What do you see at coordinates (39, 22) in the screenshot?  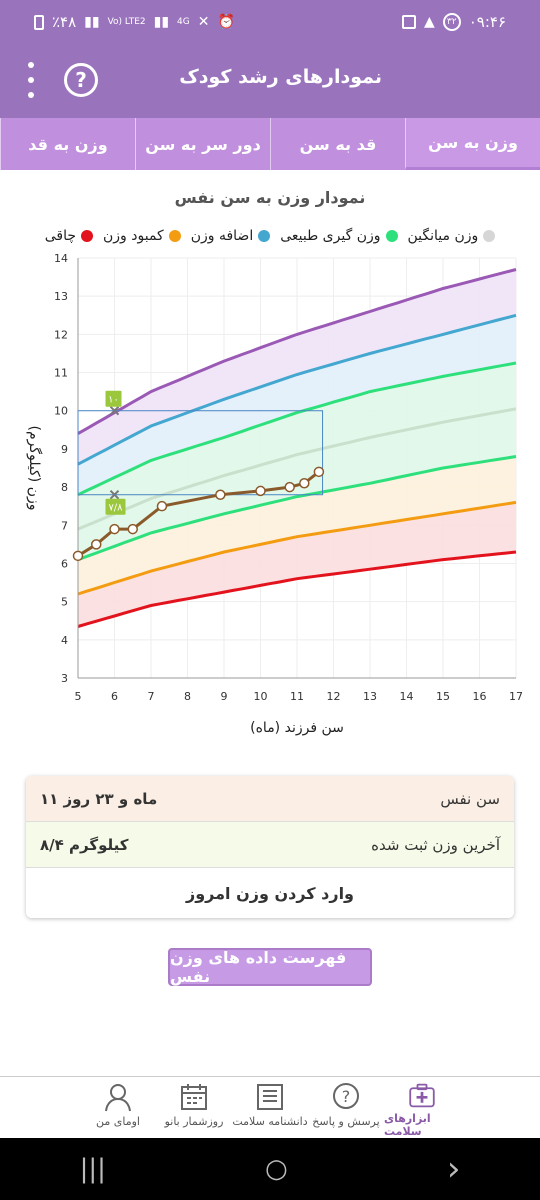 I see `battery-icon` at bounding box center [39, 22].